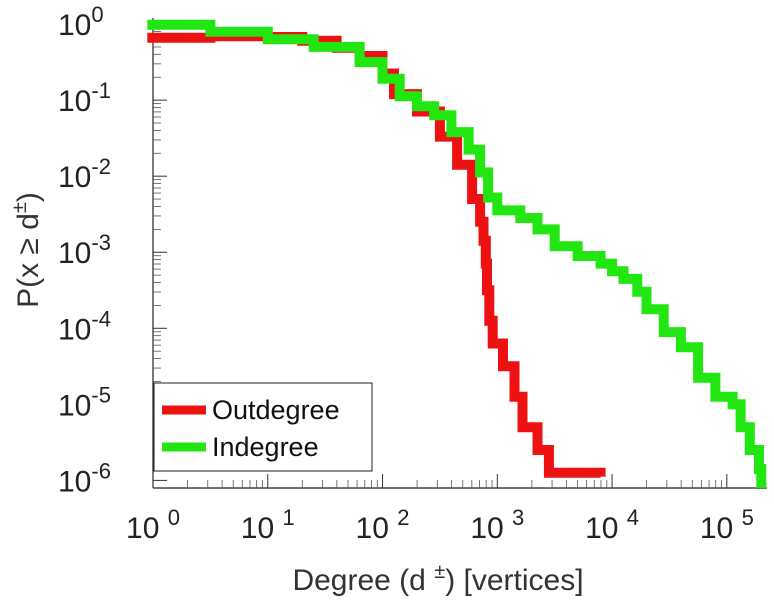  Describe the element at coordinates (84, 326) in the screenshot. I see `y-tick-label: 10⁻⁴` at that location.